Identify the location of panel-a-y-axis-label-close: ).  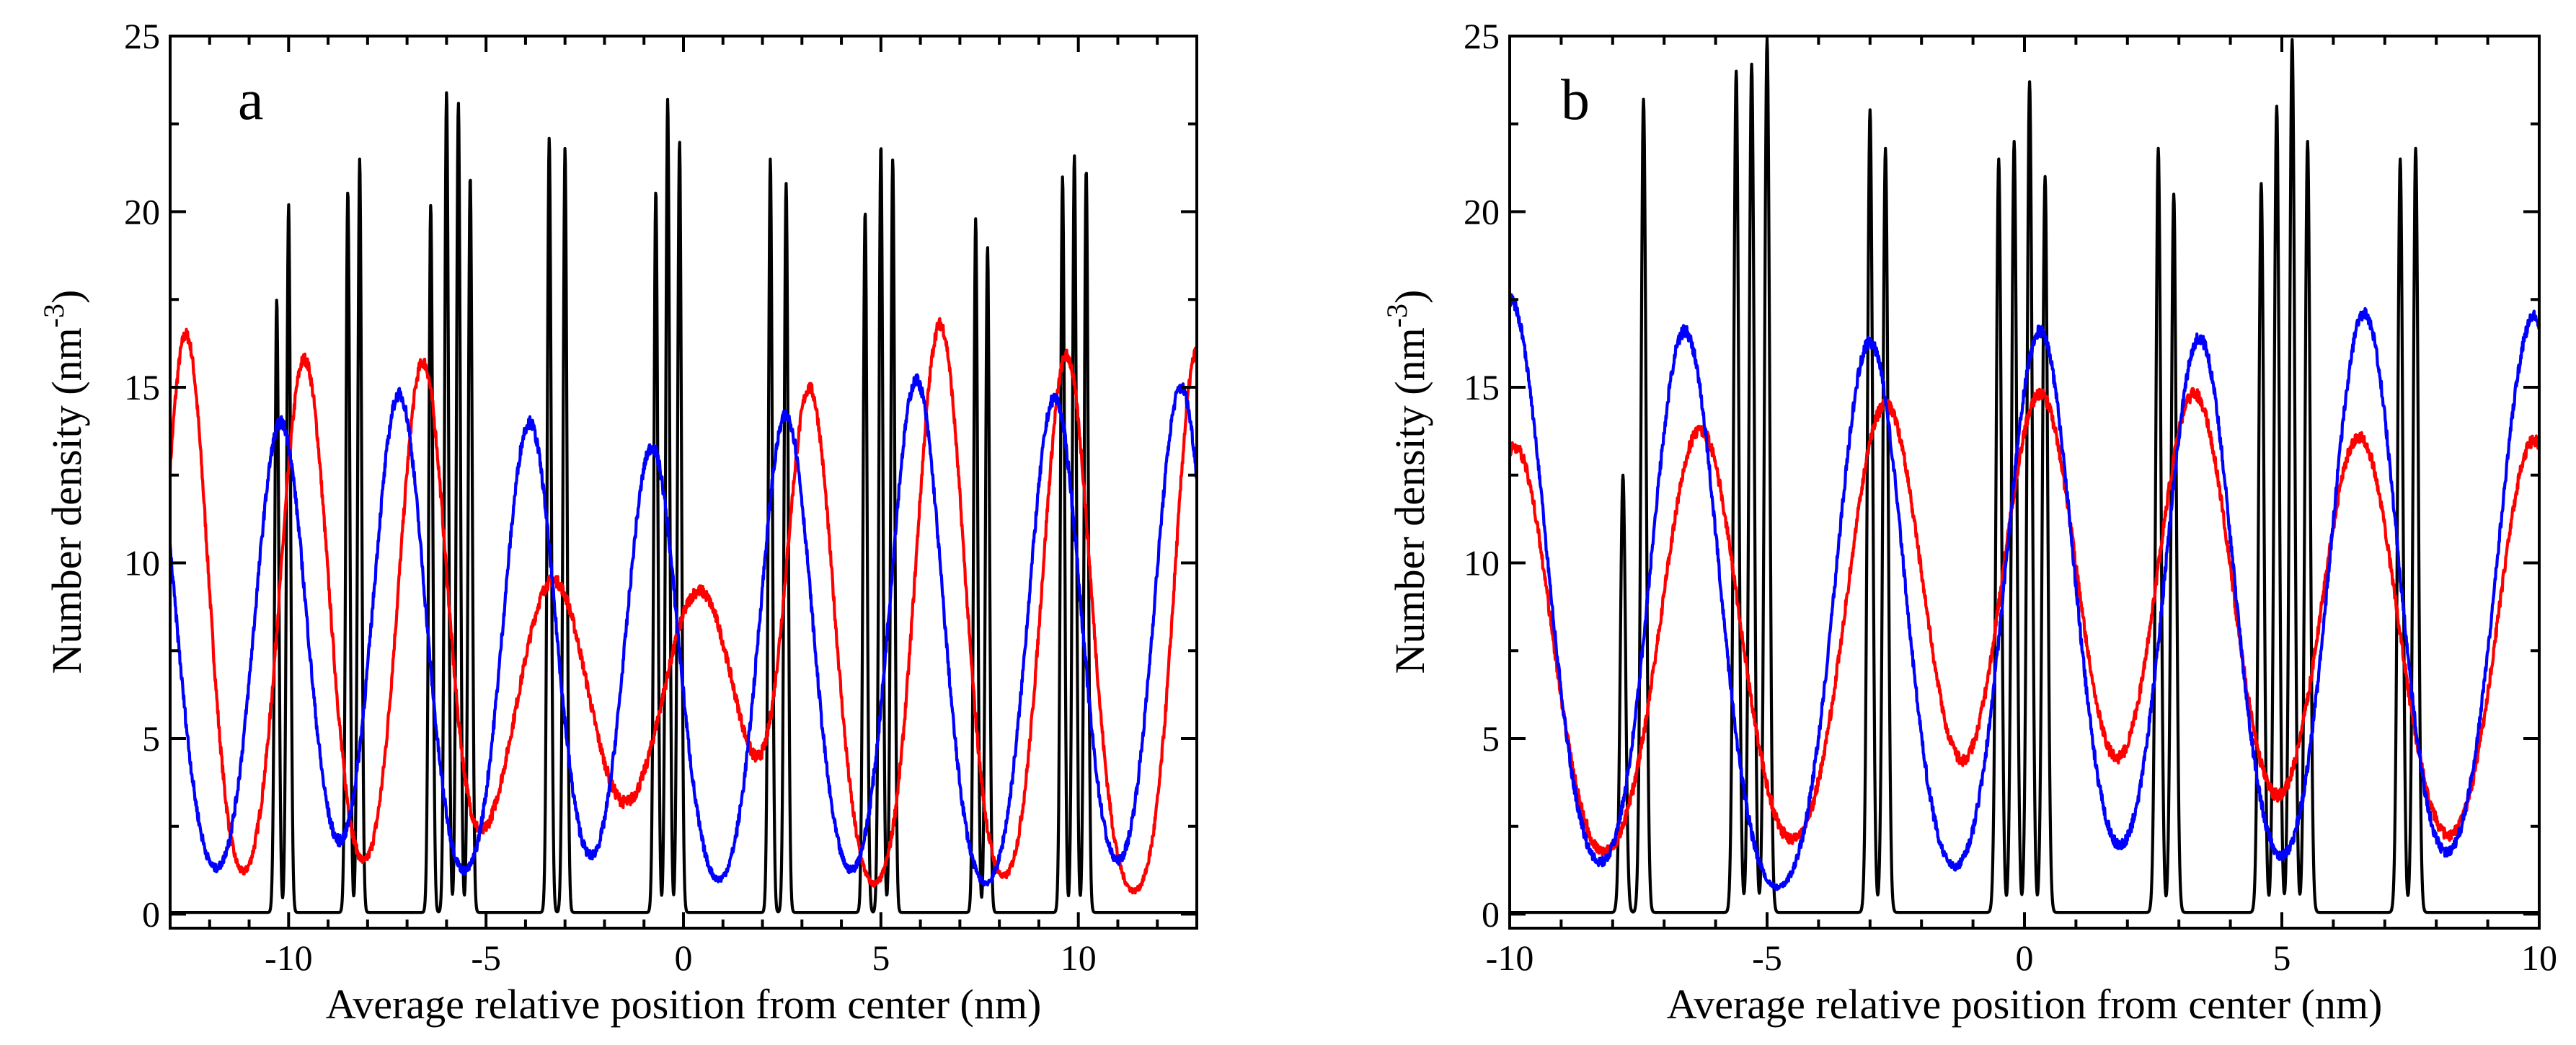
(66, 297).